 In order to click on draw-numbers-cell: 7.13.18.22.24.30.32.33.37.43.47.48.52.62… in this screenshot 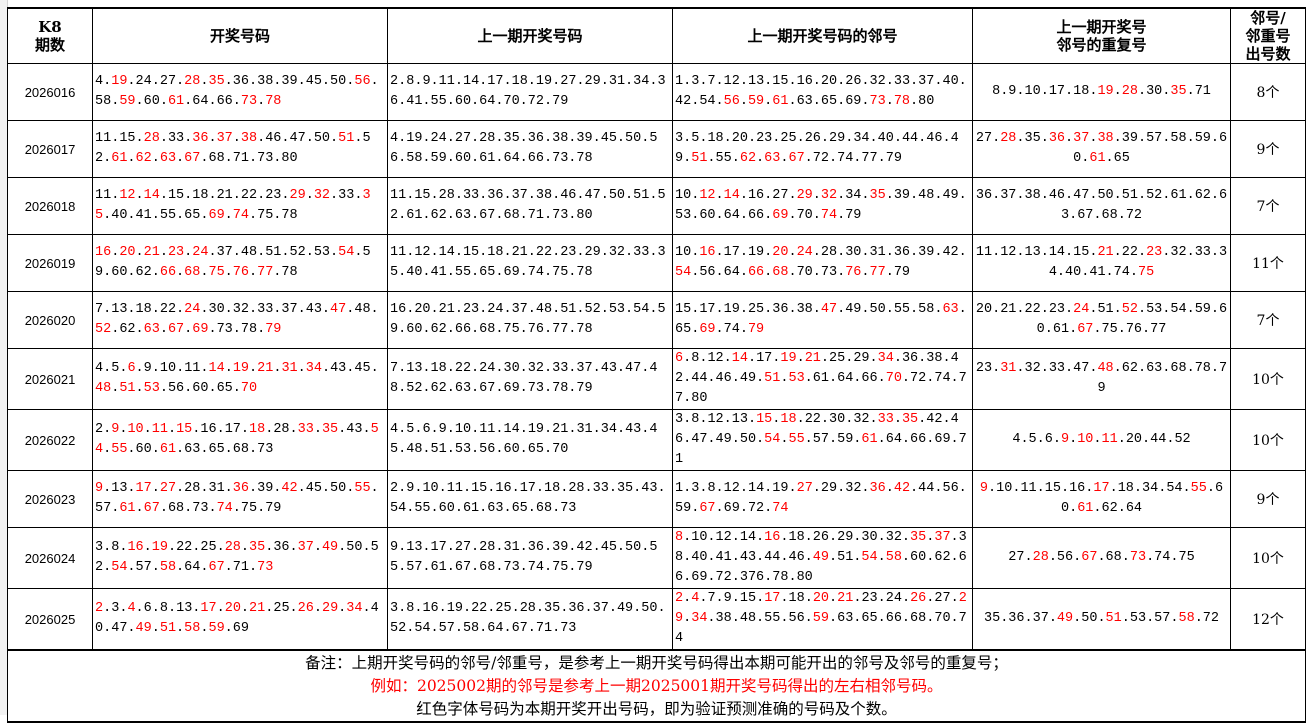, I will do `click(240, 320)`.